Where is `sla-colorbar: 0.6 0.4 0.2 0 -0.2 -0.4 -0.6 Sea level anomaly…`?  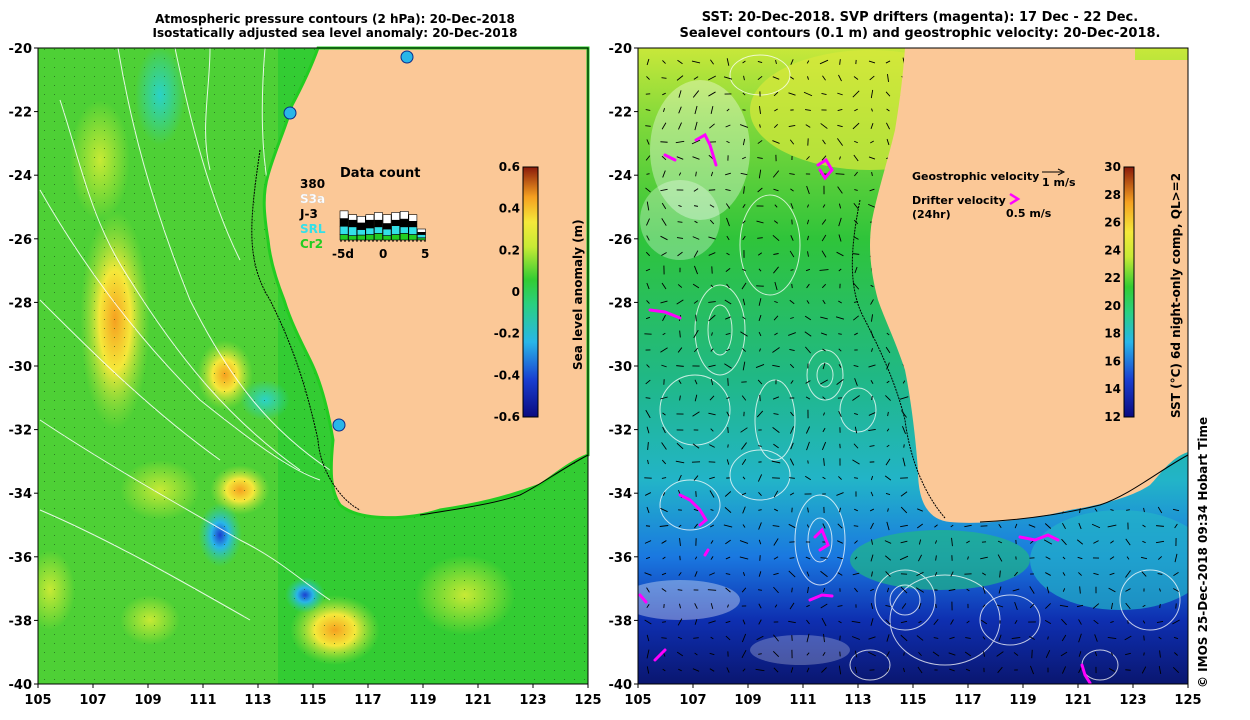
sla-colorbar: 0.6 0.4 0.2 0 -0.2 -0.4 -0.6 Sea level anomaly… is located at coordinates (539, 292).